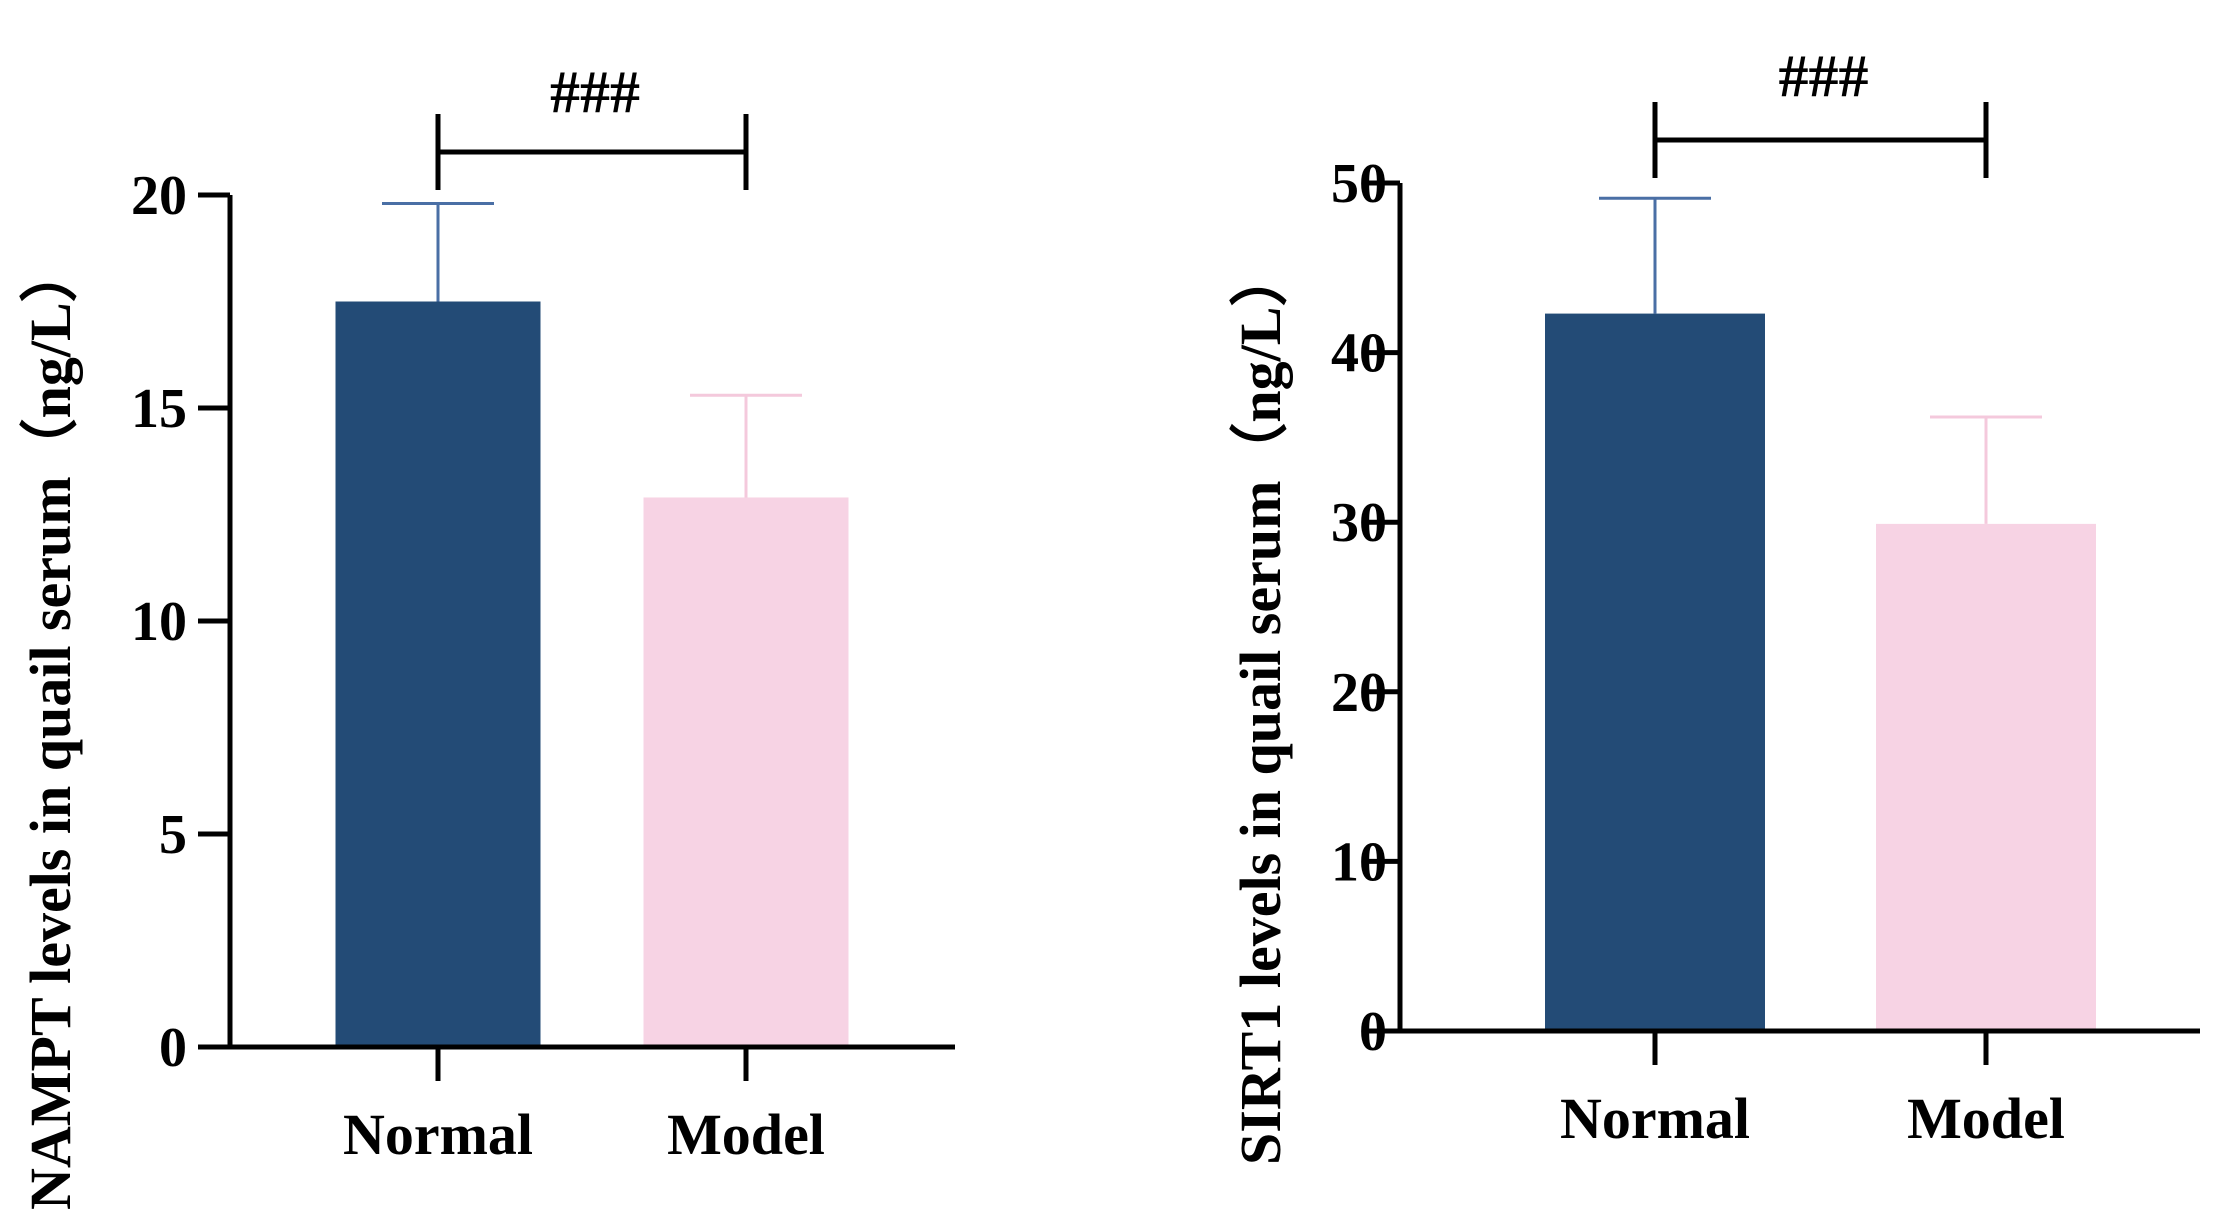 The height and width of the screenshot is (1222, 2233). What do you see at coordinates (173, 1048) in the screenshot?
I see `chart1-y-tick-label: 0` at bounding box center [173, 1048].